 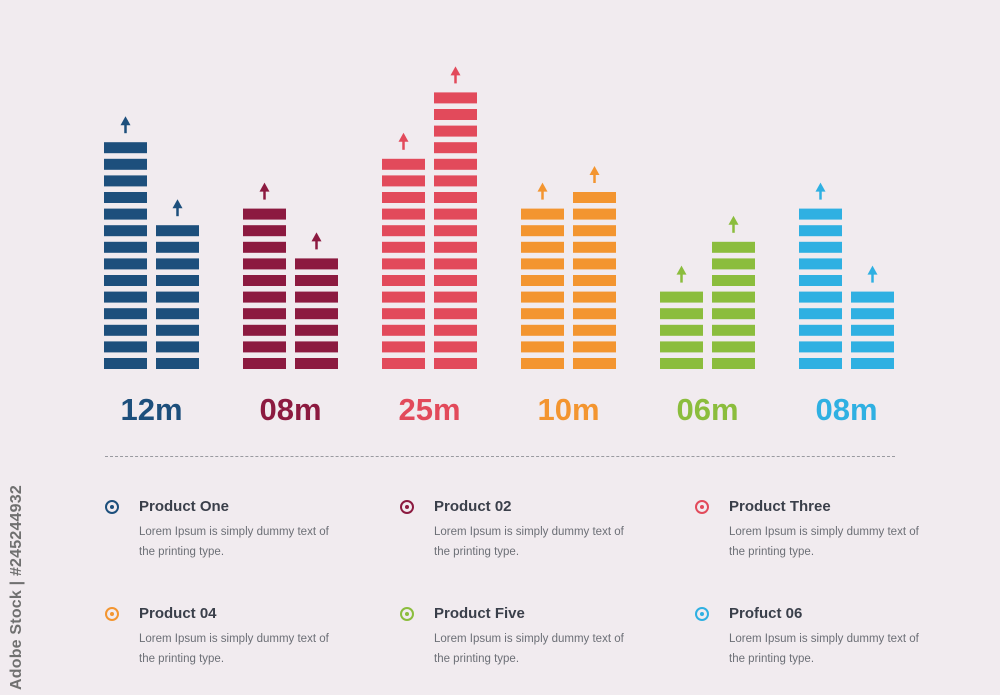 I want to click on legend-title: Product One, so click(x=184, y=506).